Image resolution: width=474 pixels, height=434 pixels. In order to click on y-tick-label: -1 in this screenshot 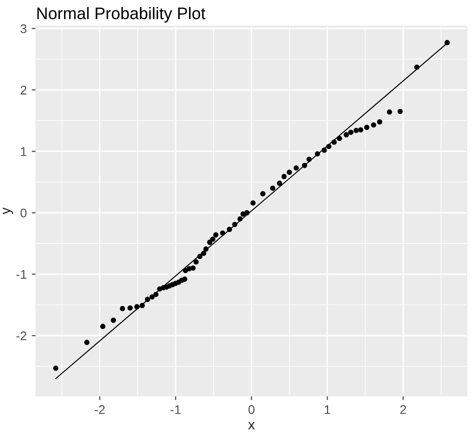, I will do `click(21, 274)`.